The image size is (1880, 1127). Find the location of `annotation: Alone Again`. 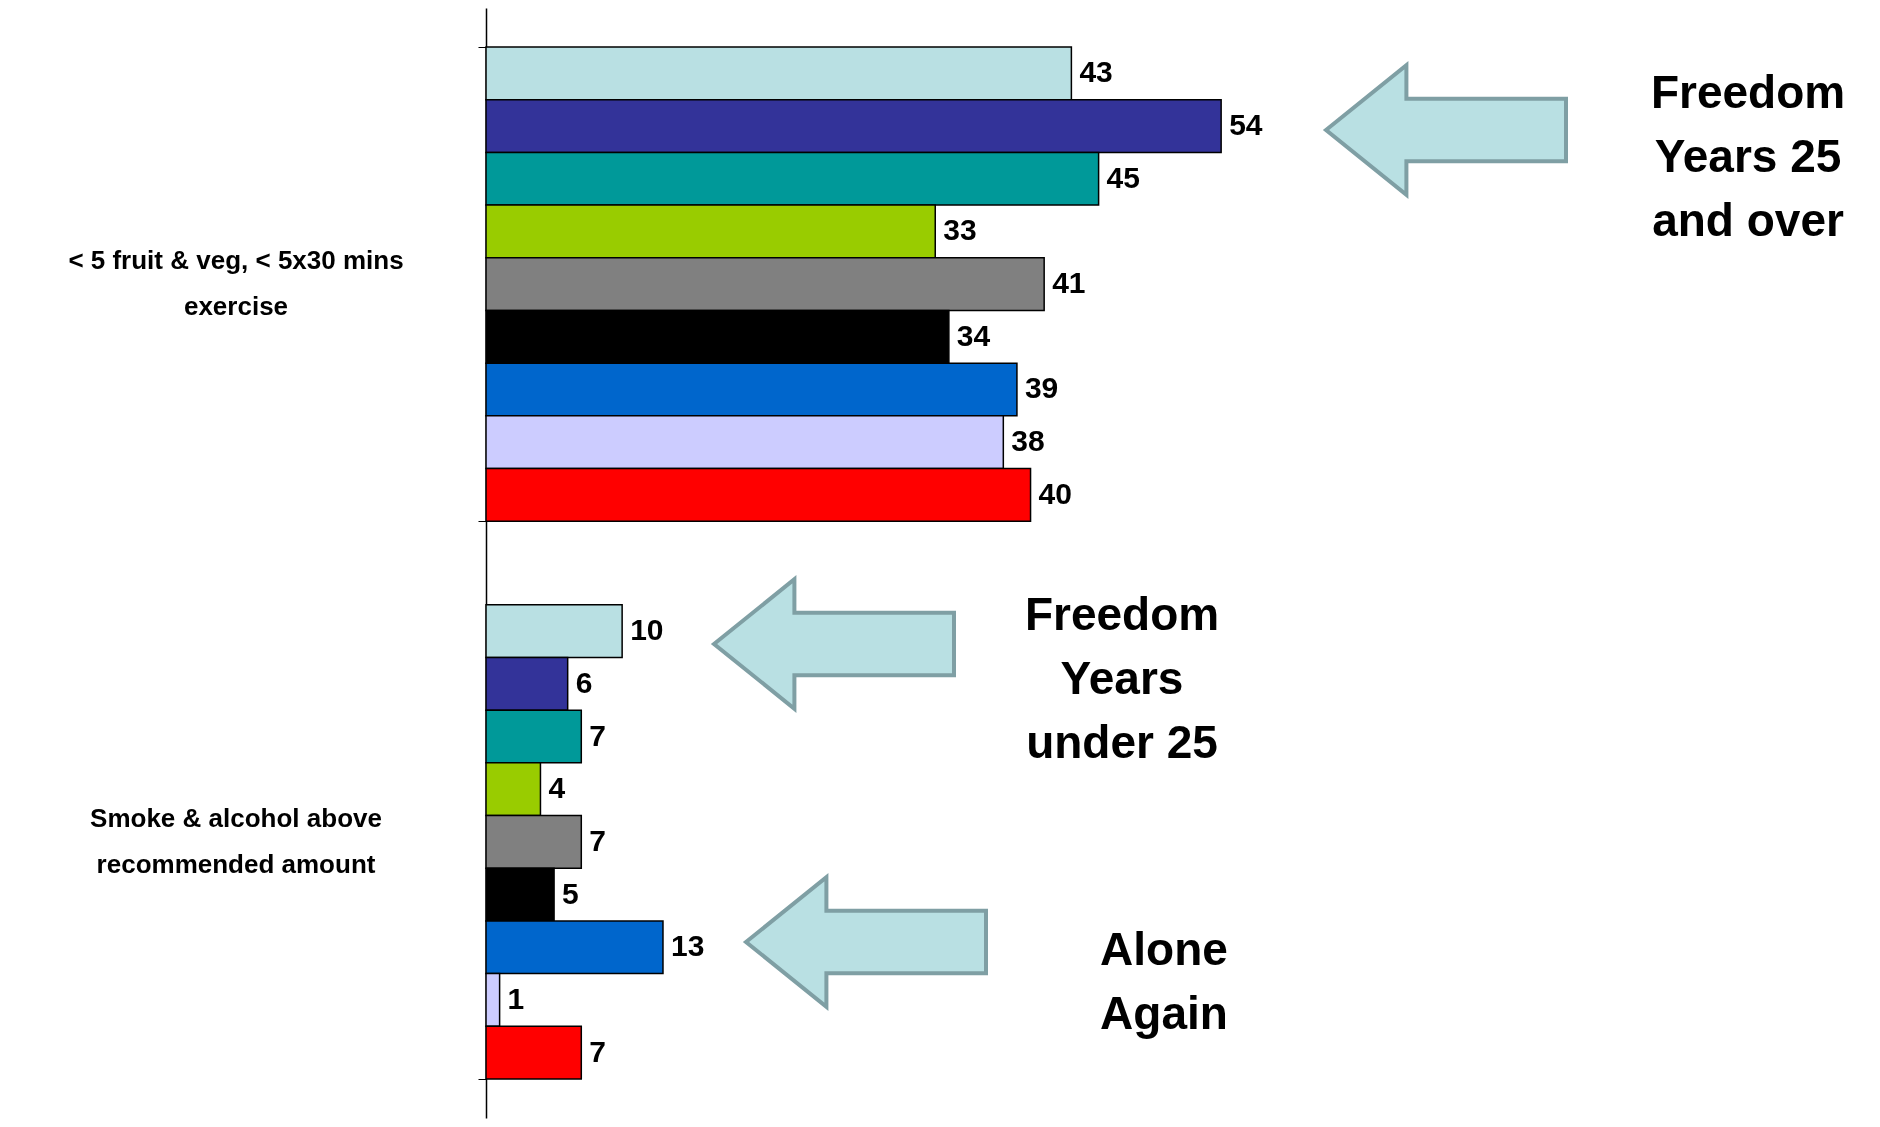

annotation: Alone Again is located at coordinates (1164, 981).